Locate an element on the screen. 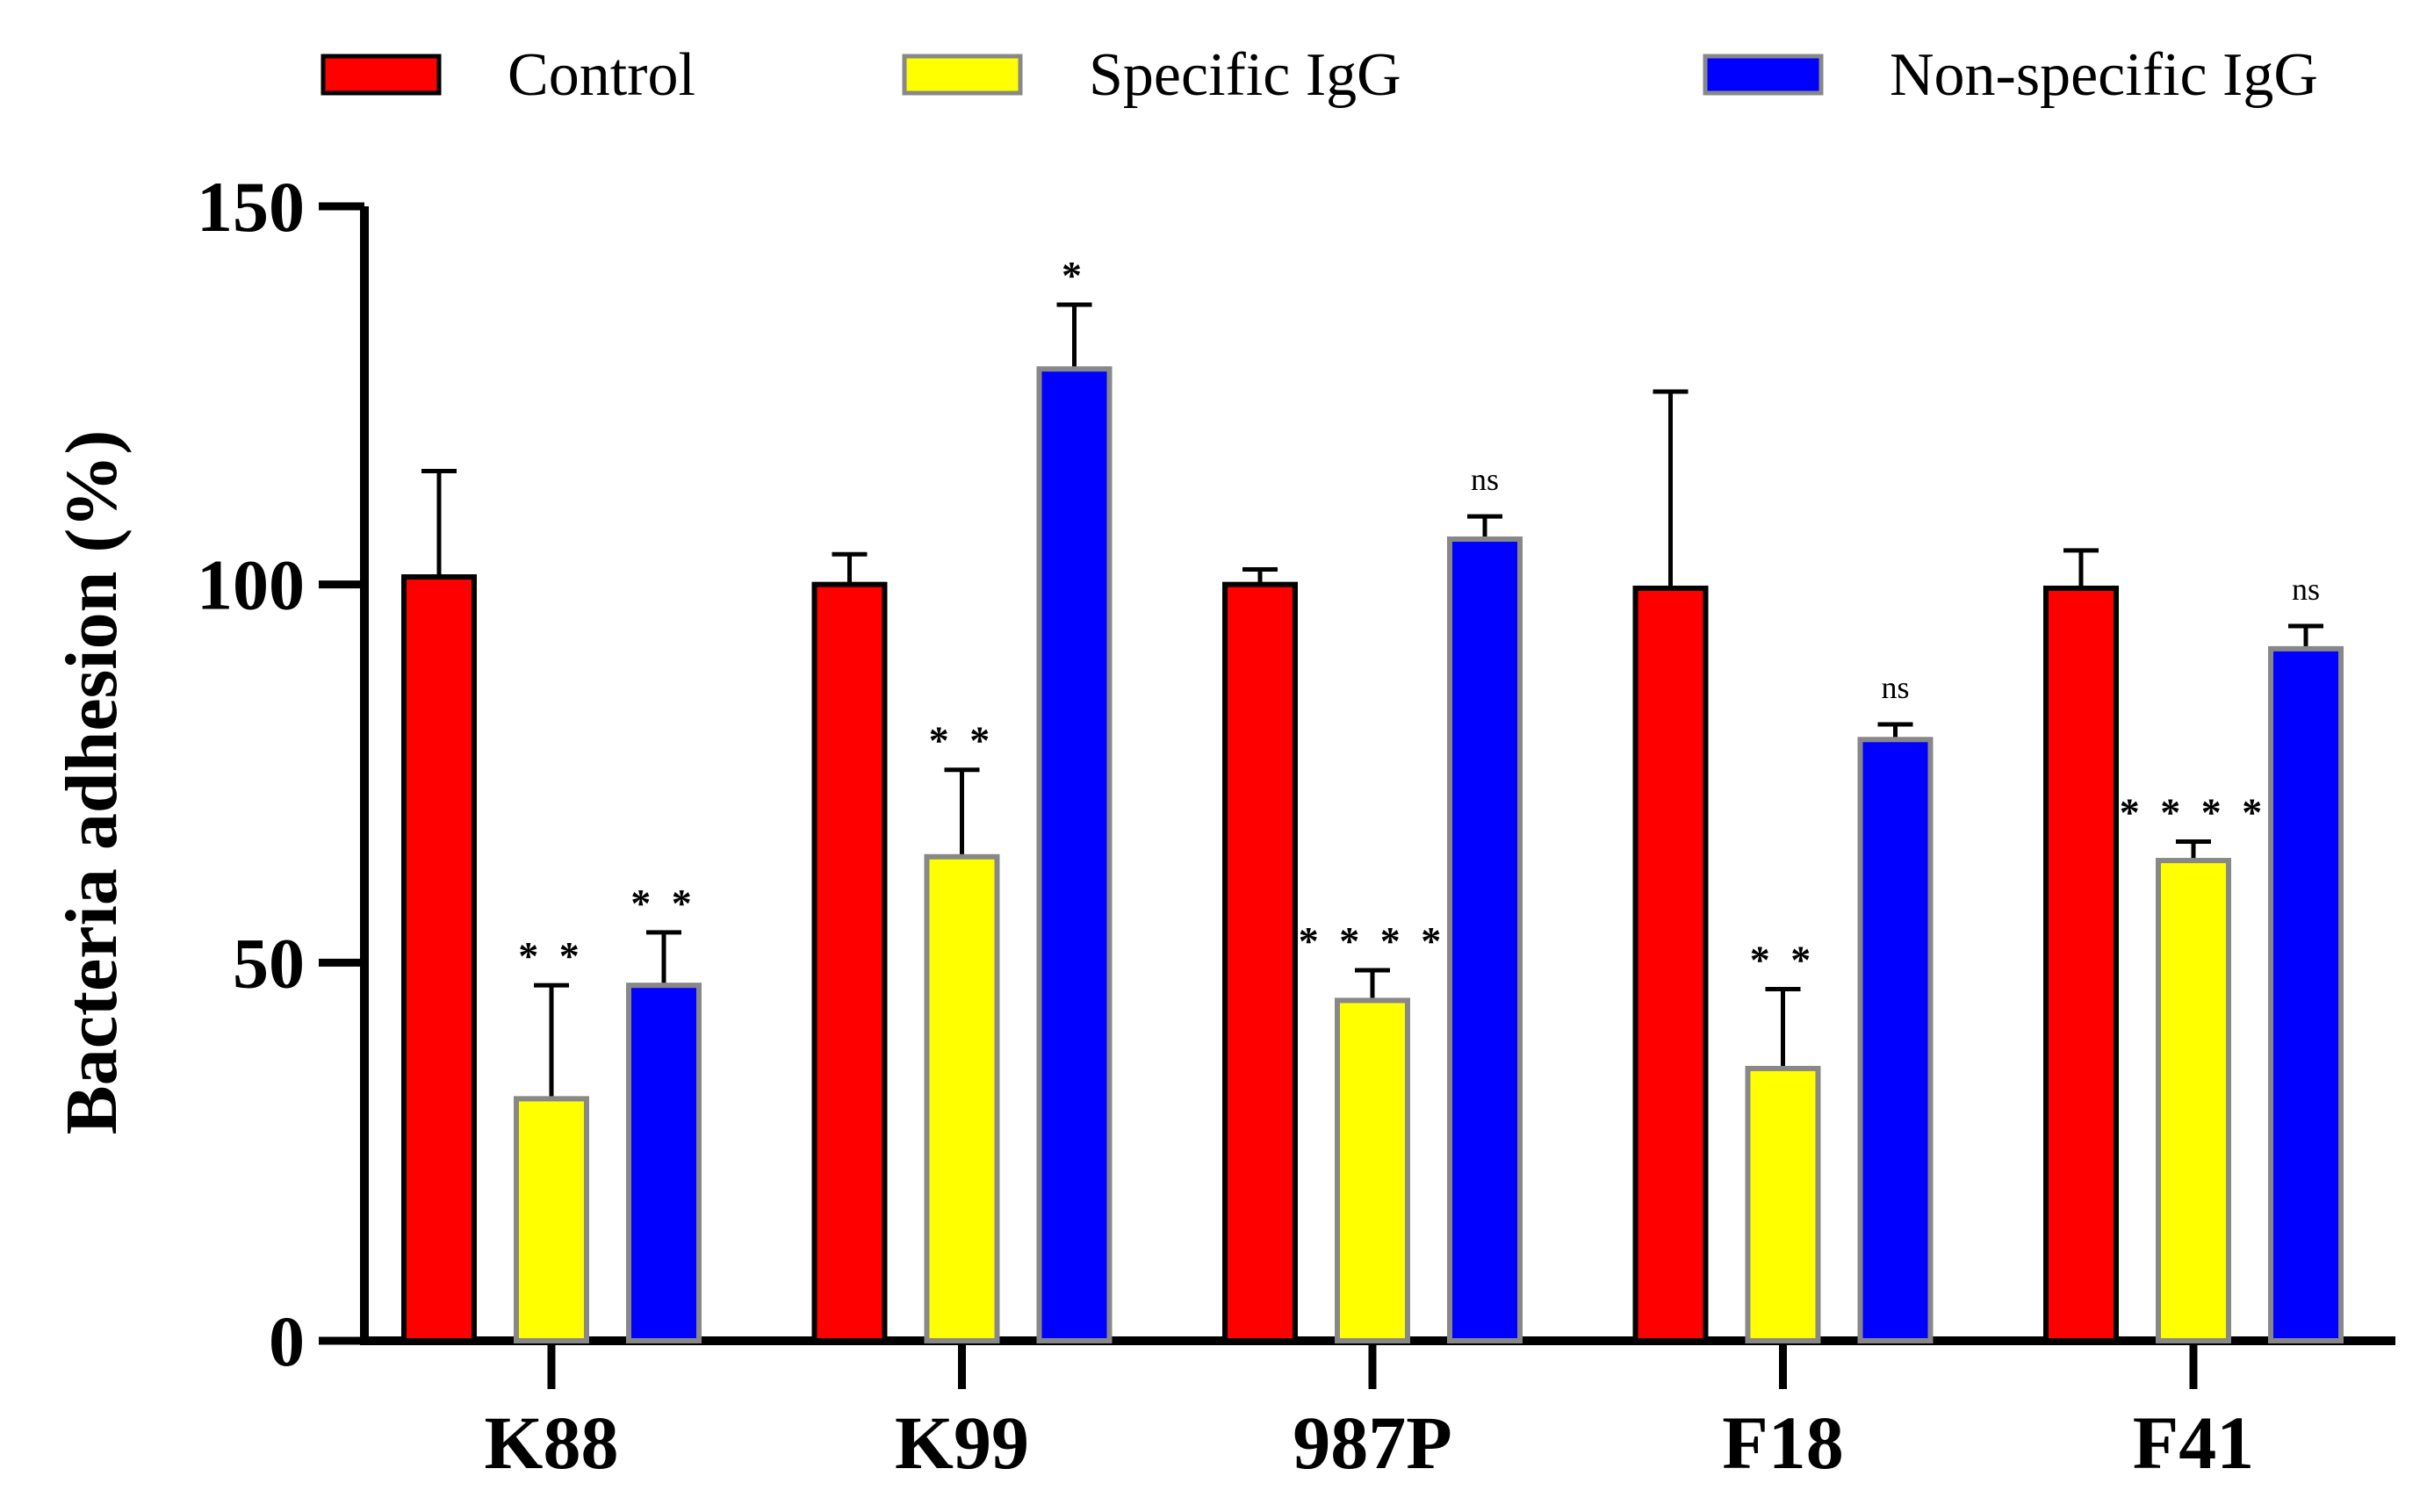 The height and width of the screenshot is (1512, 2427). bar-k99-control is located at coordinates (849, 962).